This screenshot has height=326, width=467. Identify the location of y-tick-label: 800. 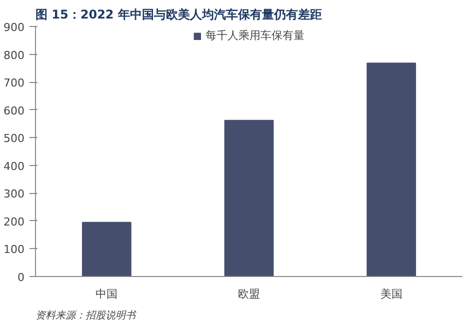
(14, 55).